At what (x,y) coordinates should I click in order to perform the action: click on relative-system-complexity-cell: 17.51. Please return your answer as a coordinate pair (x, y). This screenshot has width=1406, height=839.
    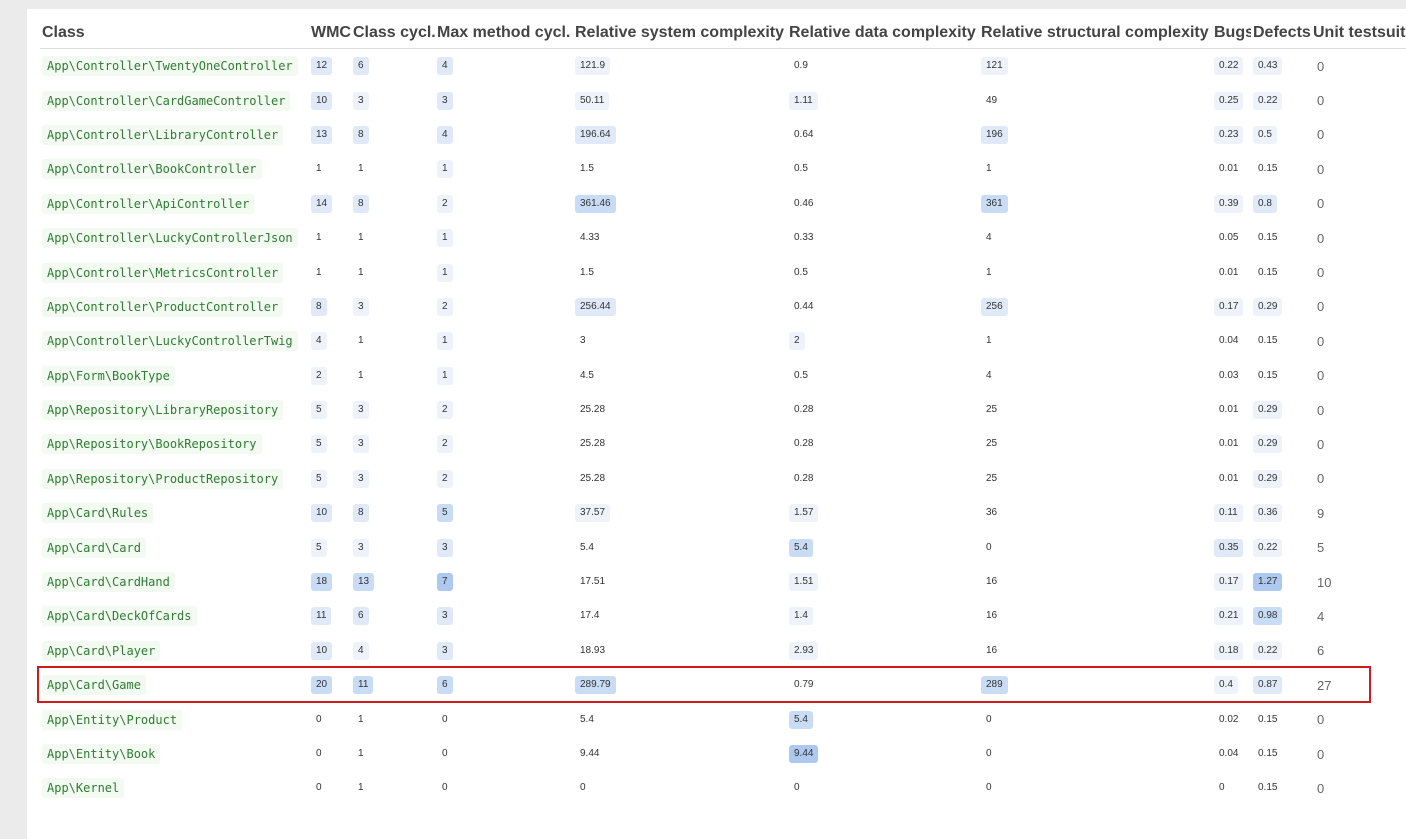
    Looking at the image, I should click on (680, 582).